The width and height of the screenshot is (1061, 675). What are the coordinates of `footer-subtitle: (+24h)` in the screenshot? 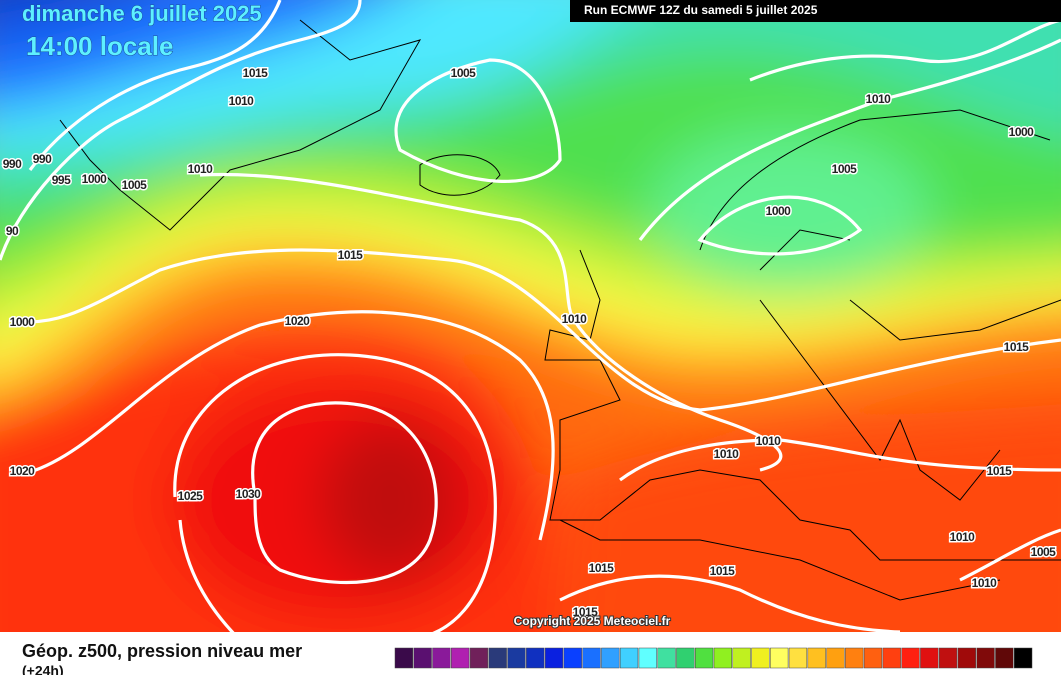 It's located at (43, 669).